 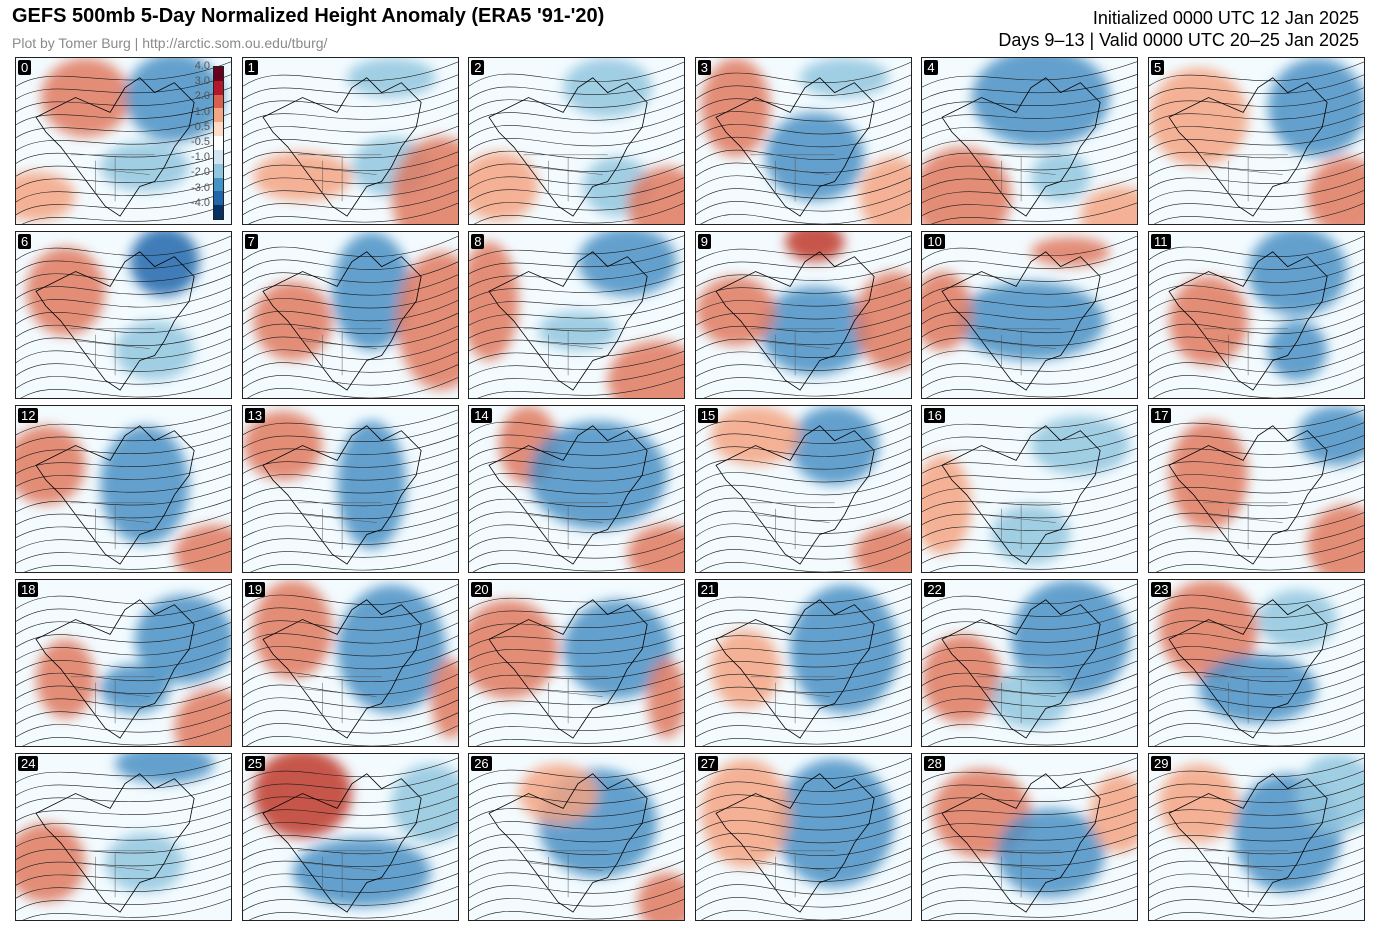 What do you see at coordinates (708, 763) in the screenshot?
I see `member-number: 27` at bounding box center [708, 763].